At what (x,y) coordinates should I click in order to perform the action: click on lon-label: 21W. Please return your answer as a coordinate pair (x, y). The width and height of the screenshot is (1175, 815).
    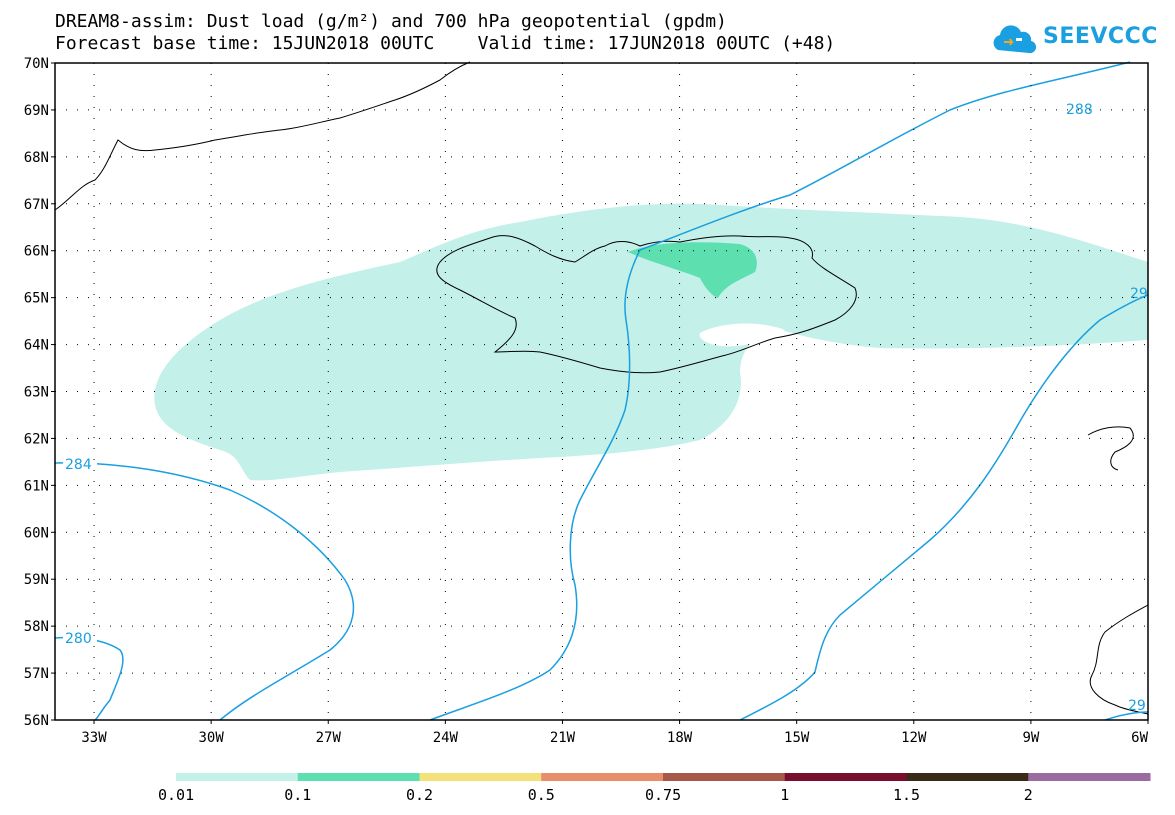
    Looking at the image, I should click on (563, 738).